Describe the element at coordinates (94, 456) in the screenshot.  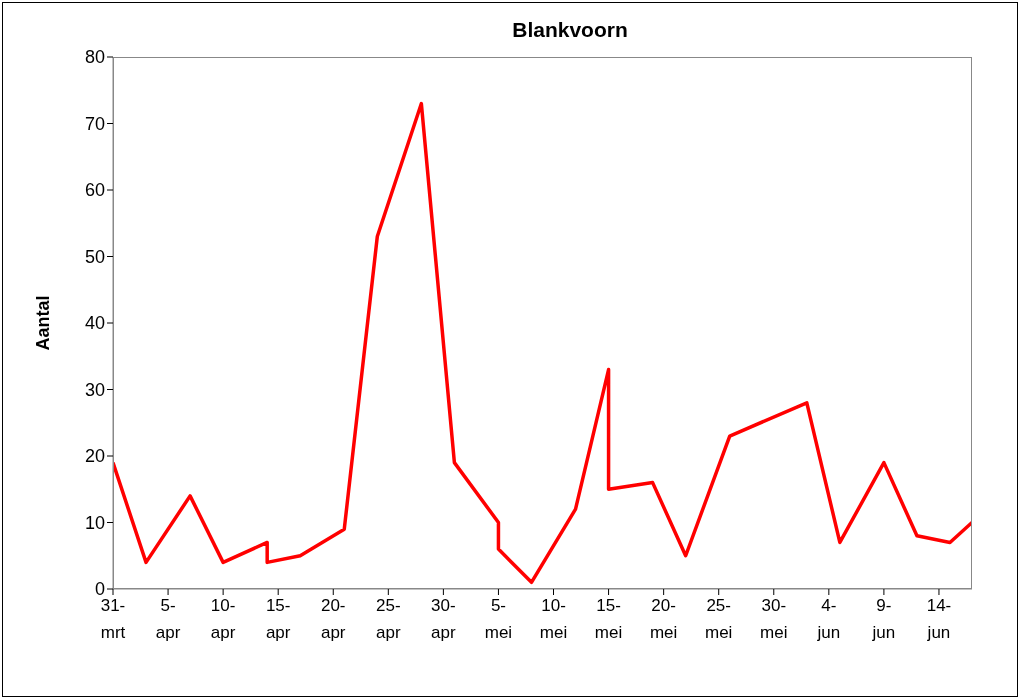
I see `y-tick-label: 20` at that location.